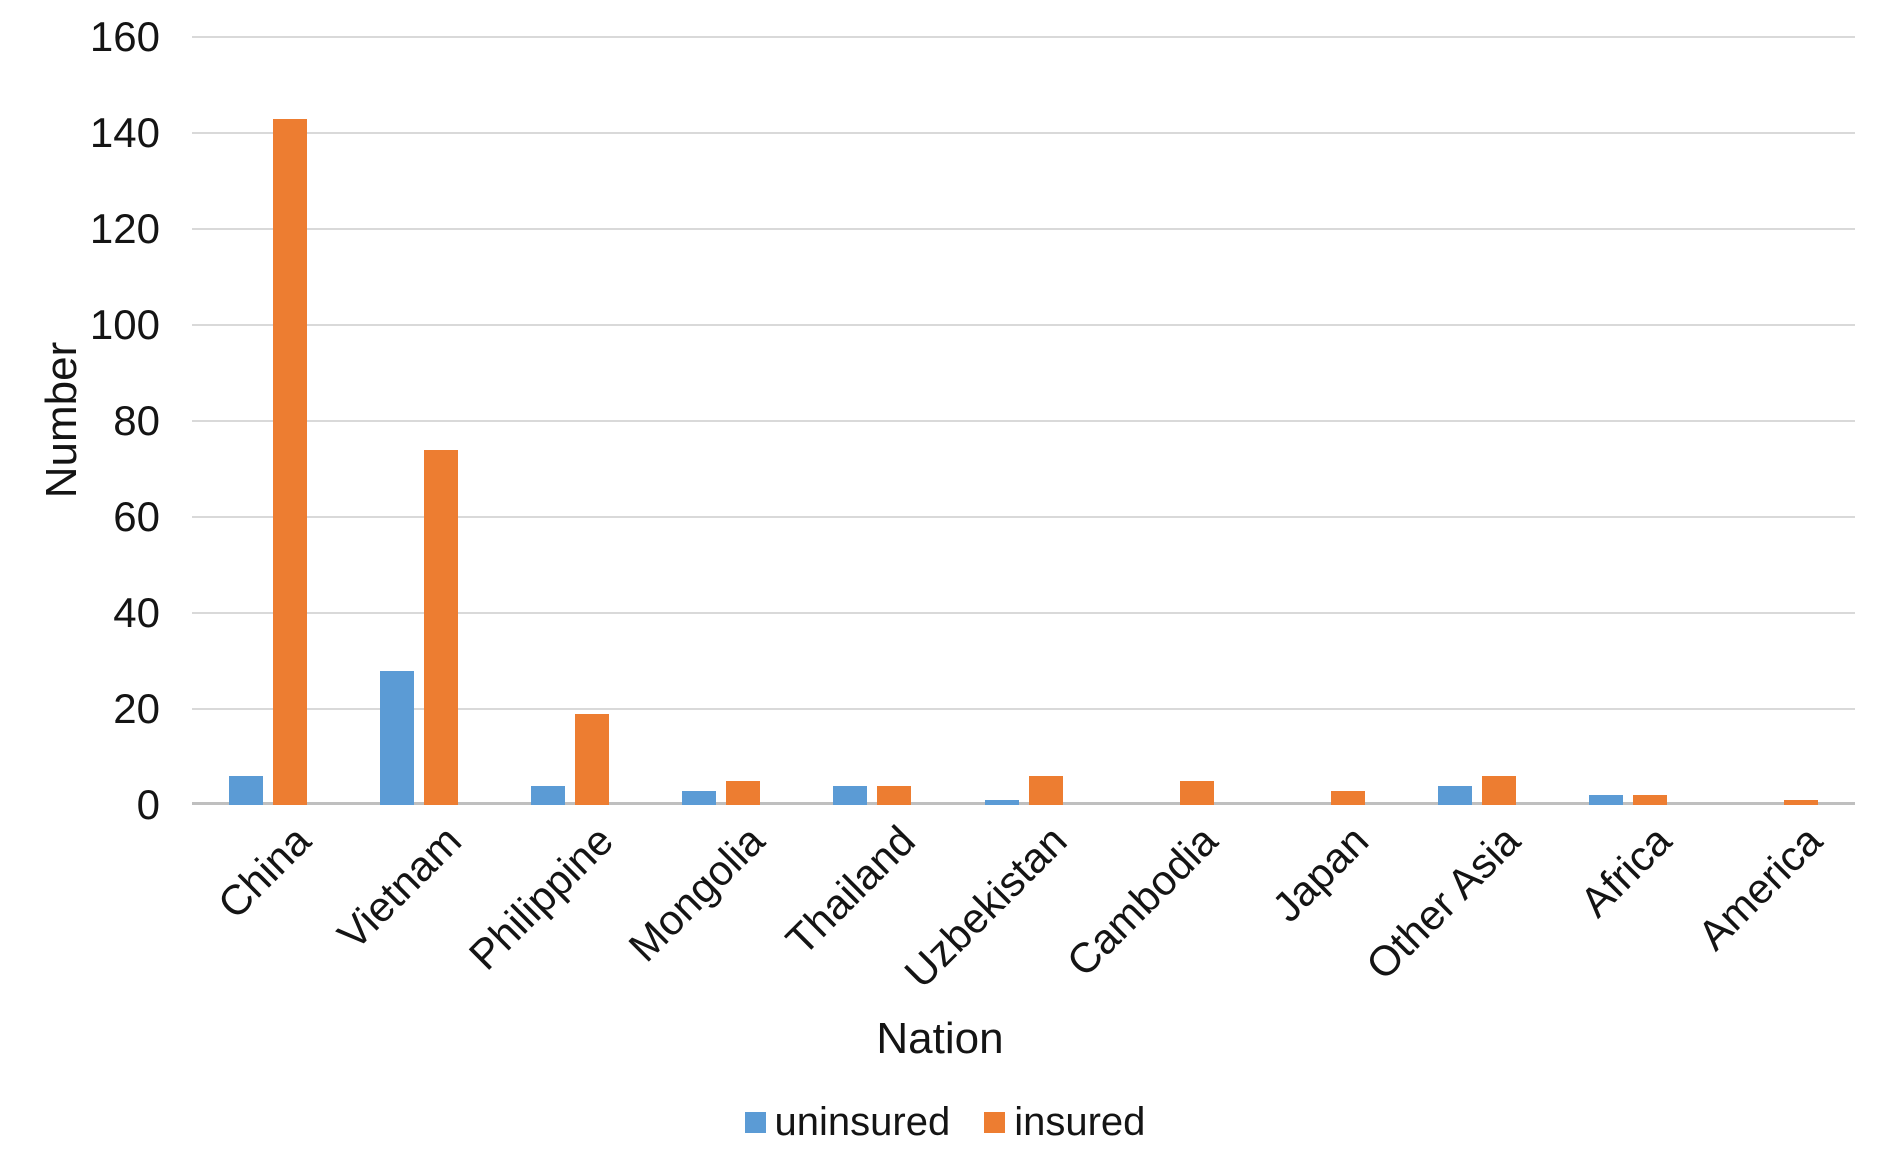  What do you see at coordinates (1142, 901) in the screenshot?
I see `category-label-cambodia: Cambodia` at bounding box center [1142, 901].